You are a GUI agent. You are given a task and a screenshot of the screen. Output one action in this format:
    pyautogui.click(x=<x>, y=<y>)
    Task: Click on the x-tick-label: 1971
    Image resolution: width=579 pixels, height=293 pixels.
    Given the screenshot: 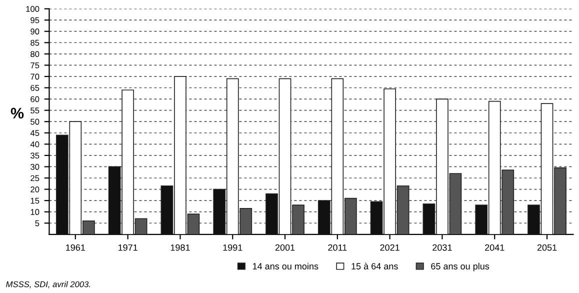 What is the action you would take?
    pyautogui.click(x=128, y=247)
    